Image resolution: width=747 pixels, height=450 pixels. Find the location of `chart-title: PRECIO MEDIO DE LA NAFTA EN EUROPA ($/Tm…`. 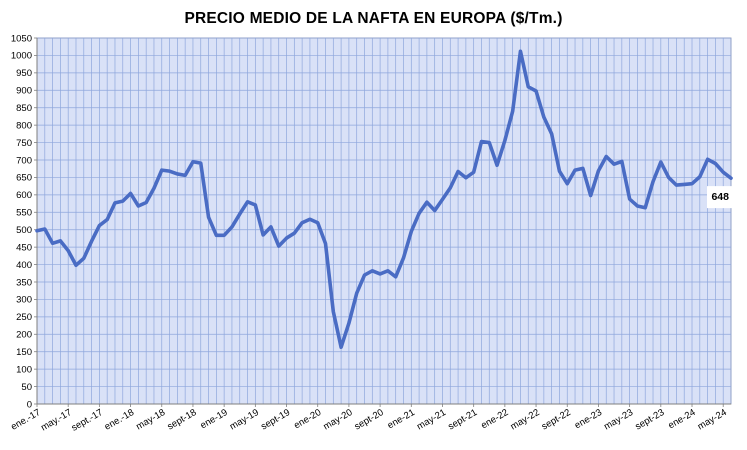

chart-title: PRECIO MEDIO DE LA NAFTA EN EUROPA ($/Tm… is located at coordinates (373, 18).